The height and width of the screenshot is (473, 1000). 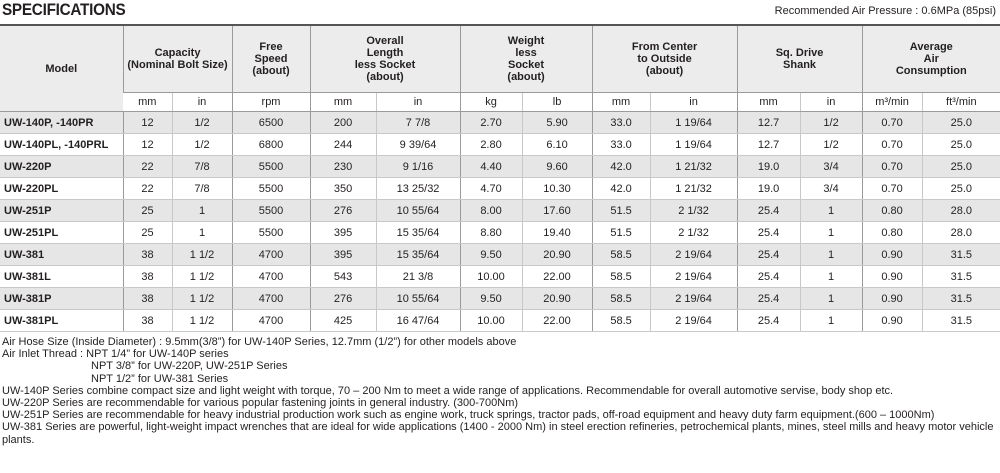 What do you see at coordinates (418, 144) in the screenshot?
I see `value-cell: 9 39/64` at bounding box center [418, 144].